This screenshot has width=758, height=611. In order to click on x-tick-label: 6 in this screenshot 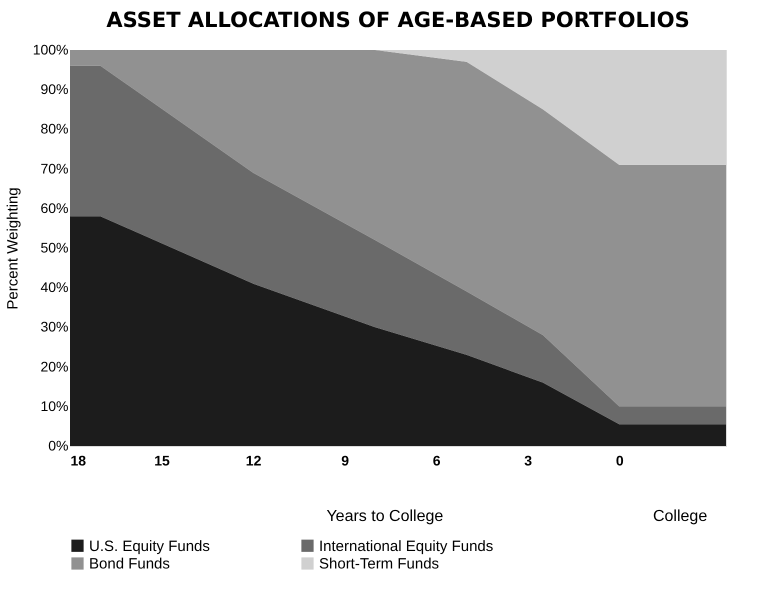, I will do `click(436, 460)`.